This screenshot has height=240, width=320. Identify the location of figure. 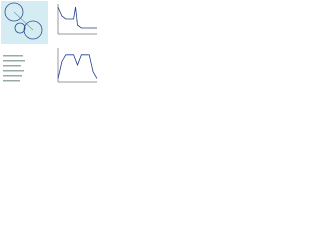
(49, 42).